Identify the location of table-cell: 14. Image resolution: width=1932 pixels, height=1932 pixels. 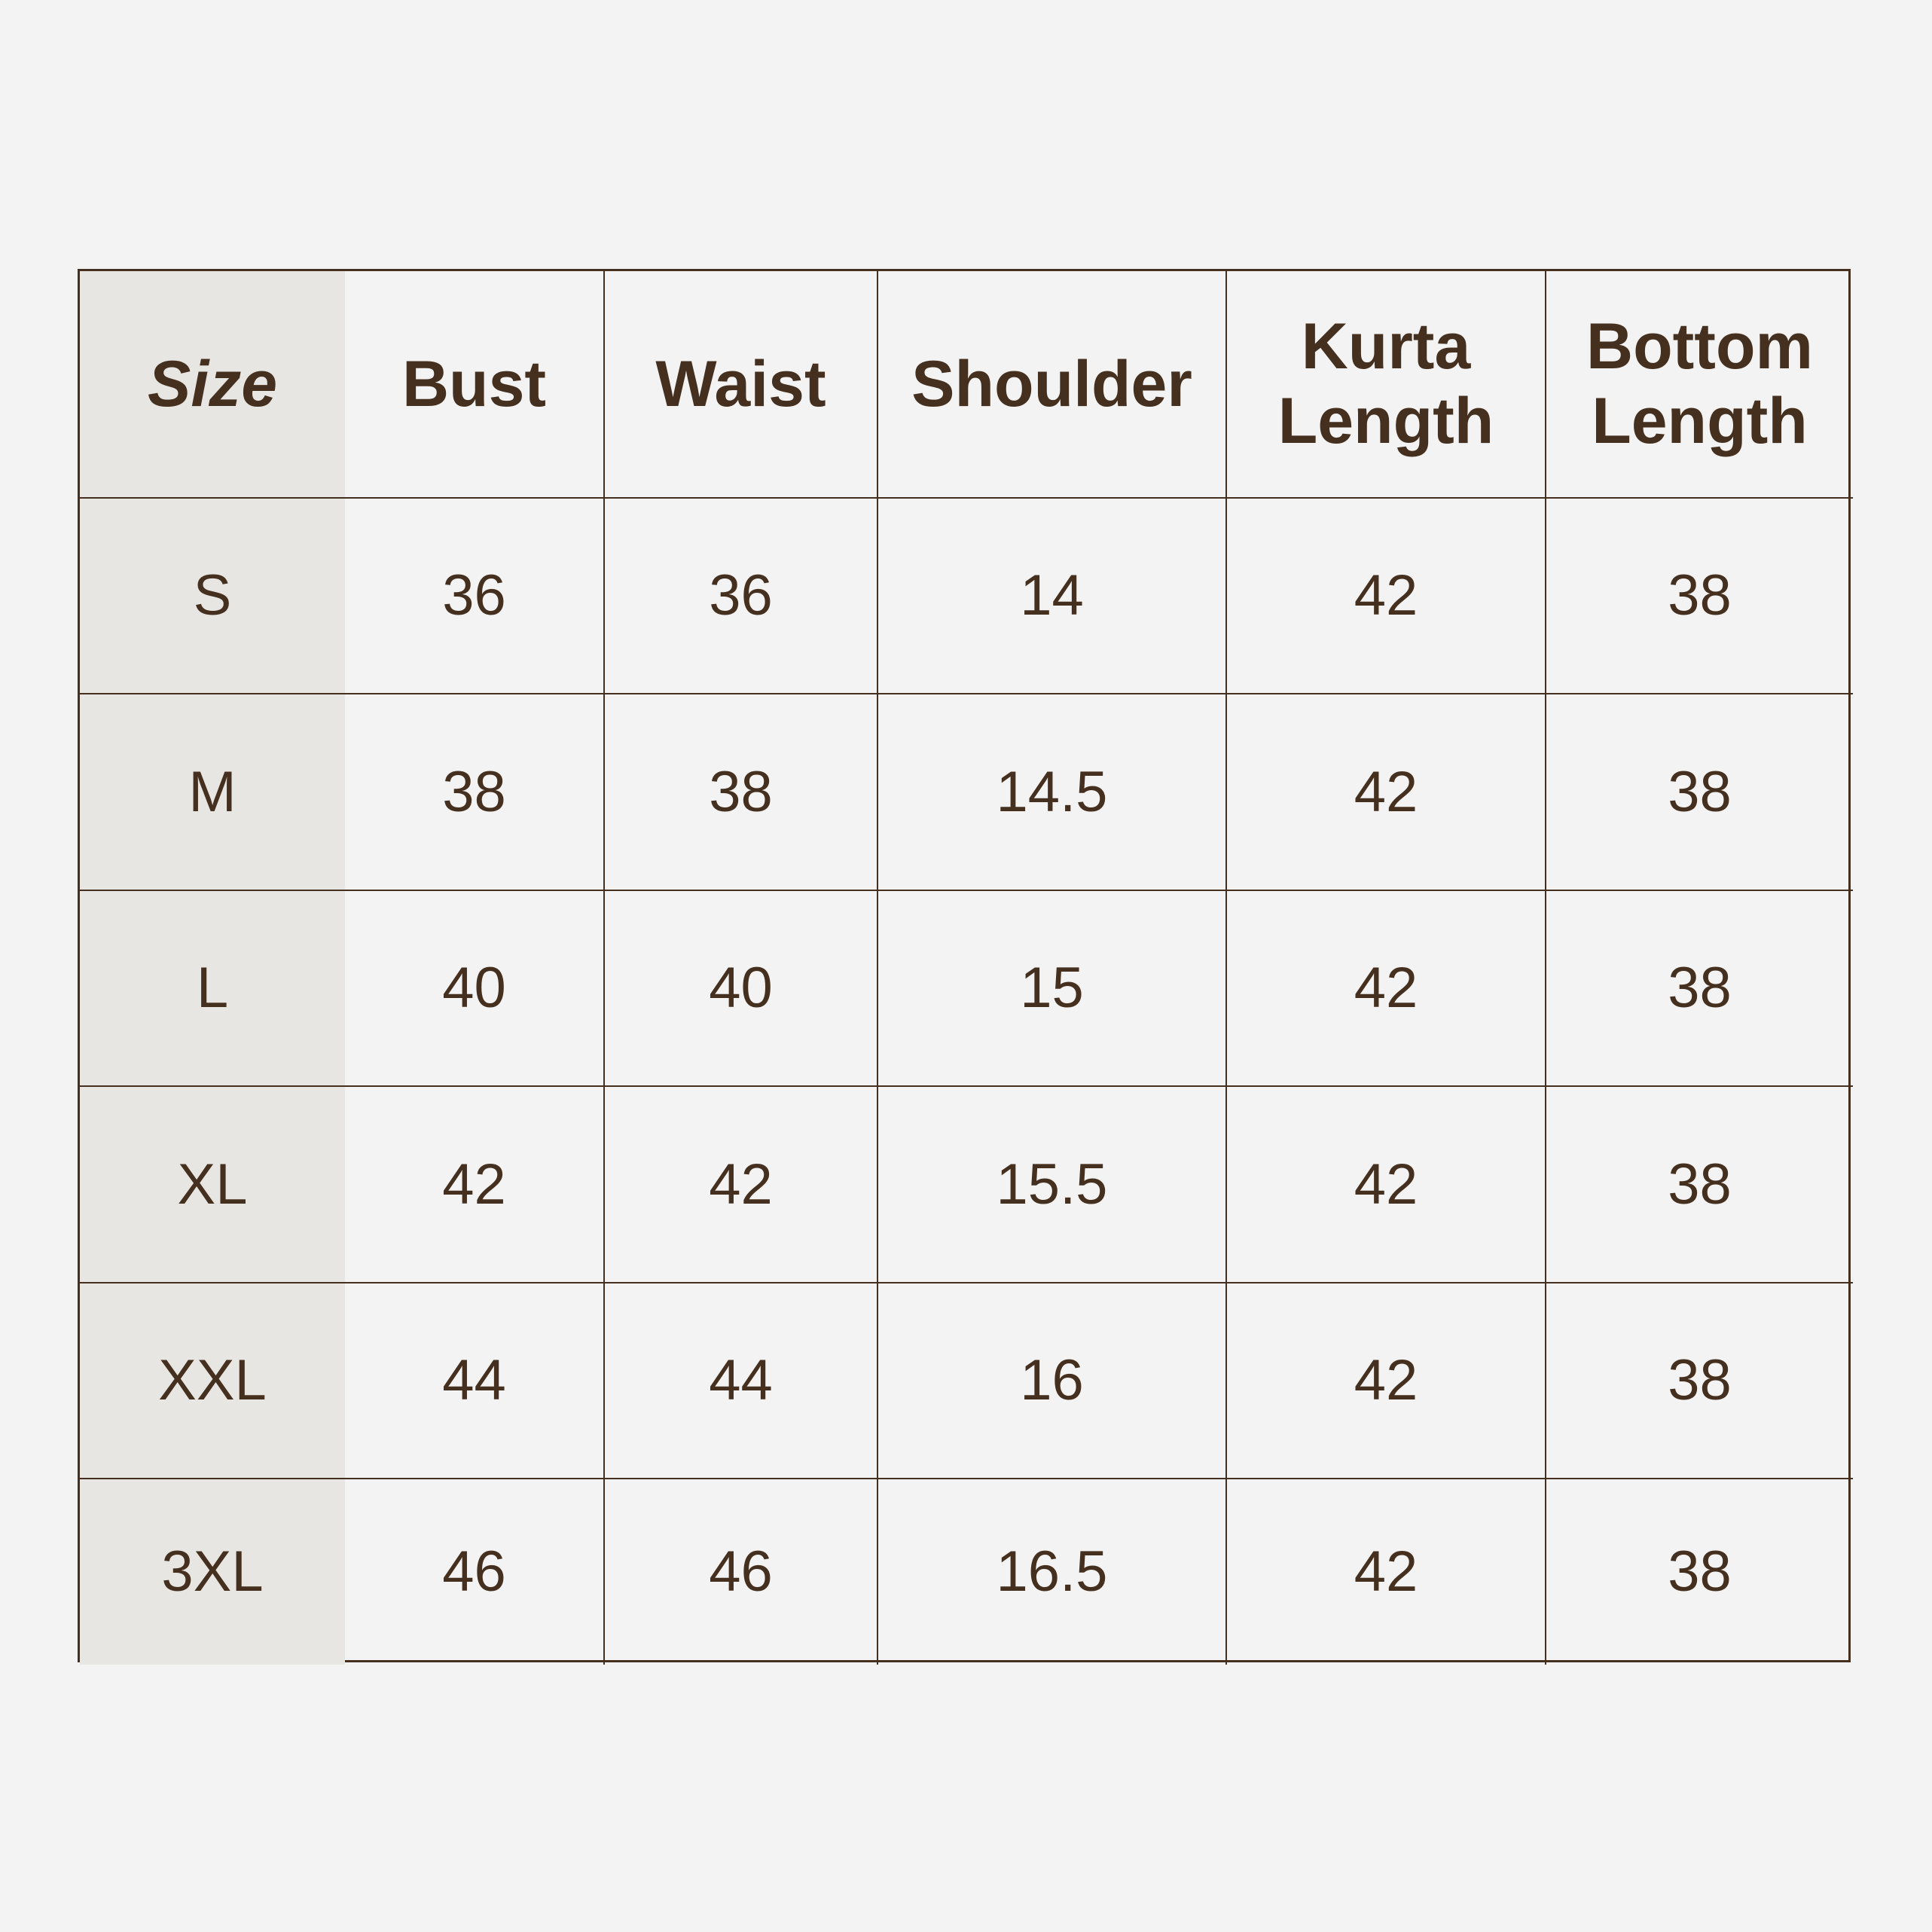
(1053, 597).